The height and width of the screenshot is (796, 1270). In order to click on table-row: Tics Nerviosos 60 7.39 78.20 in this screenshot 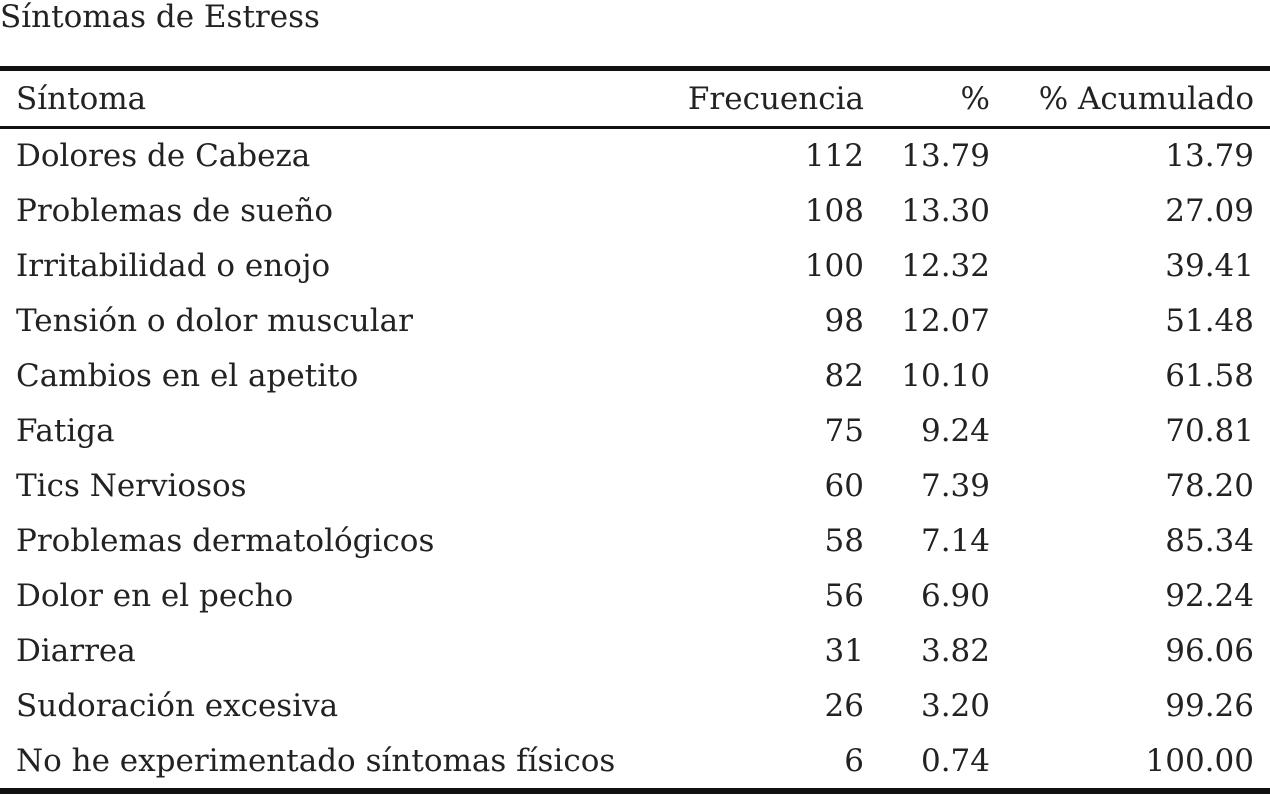, I will do `click(635, 486)`.